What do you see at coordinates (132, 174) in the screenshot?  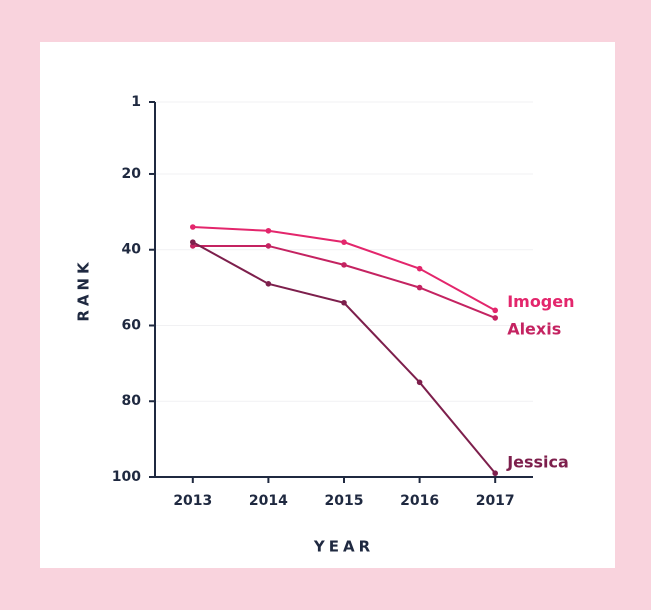 I see `y-tick-label: 20` at bounding box center [132, 174].